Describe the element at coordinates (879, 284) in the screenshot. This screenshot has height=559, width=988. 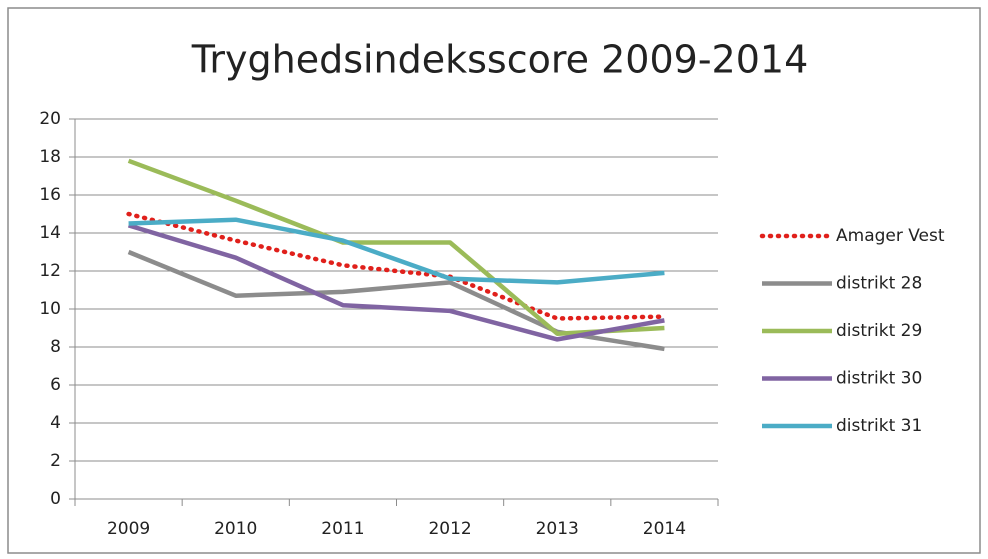
I see `legend-label: distrikt 28` at that location.